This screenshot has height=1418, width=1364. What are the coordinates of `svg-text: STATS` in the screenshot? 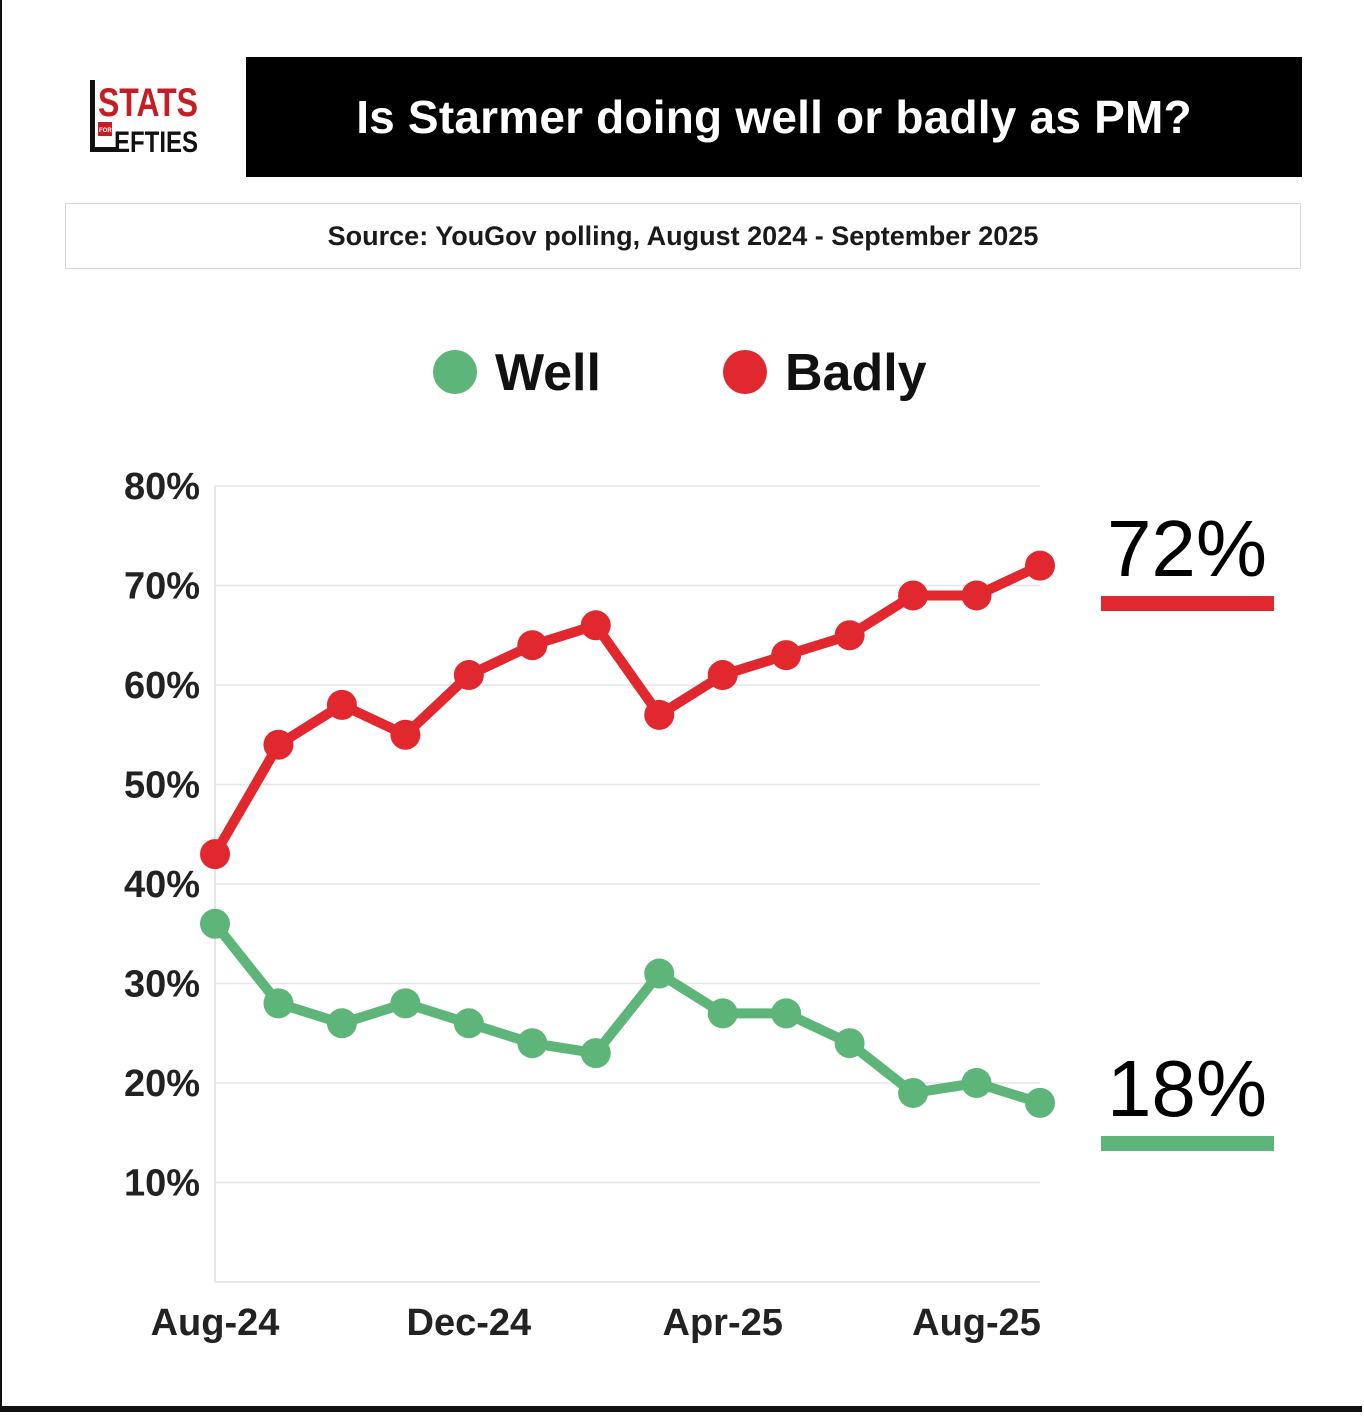 It's located at (148, 103).